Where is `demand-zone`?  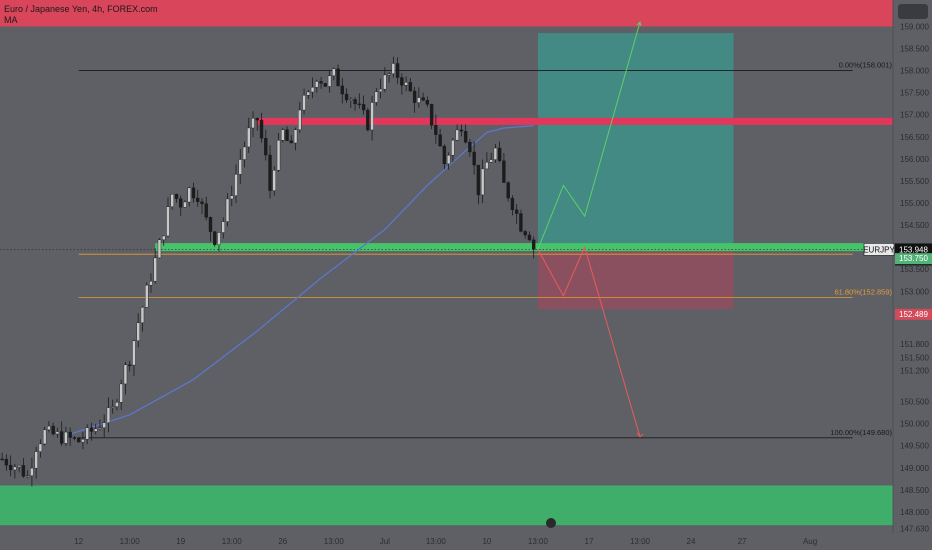 demand-zone is located at coordinates (446, 505).